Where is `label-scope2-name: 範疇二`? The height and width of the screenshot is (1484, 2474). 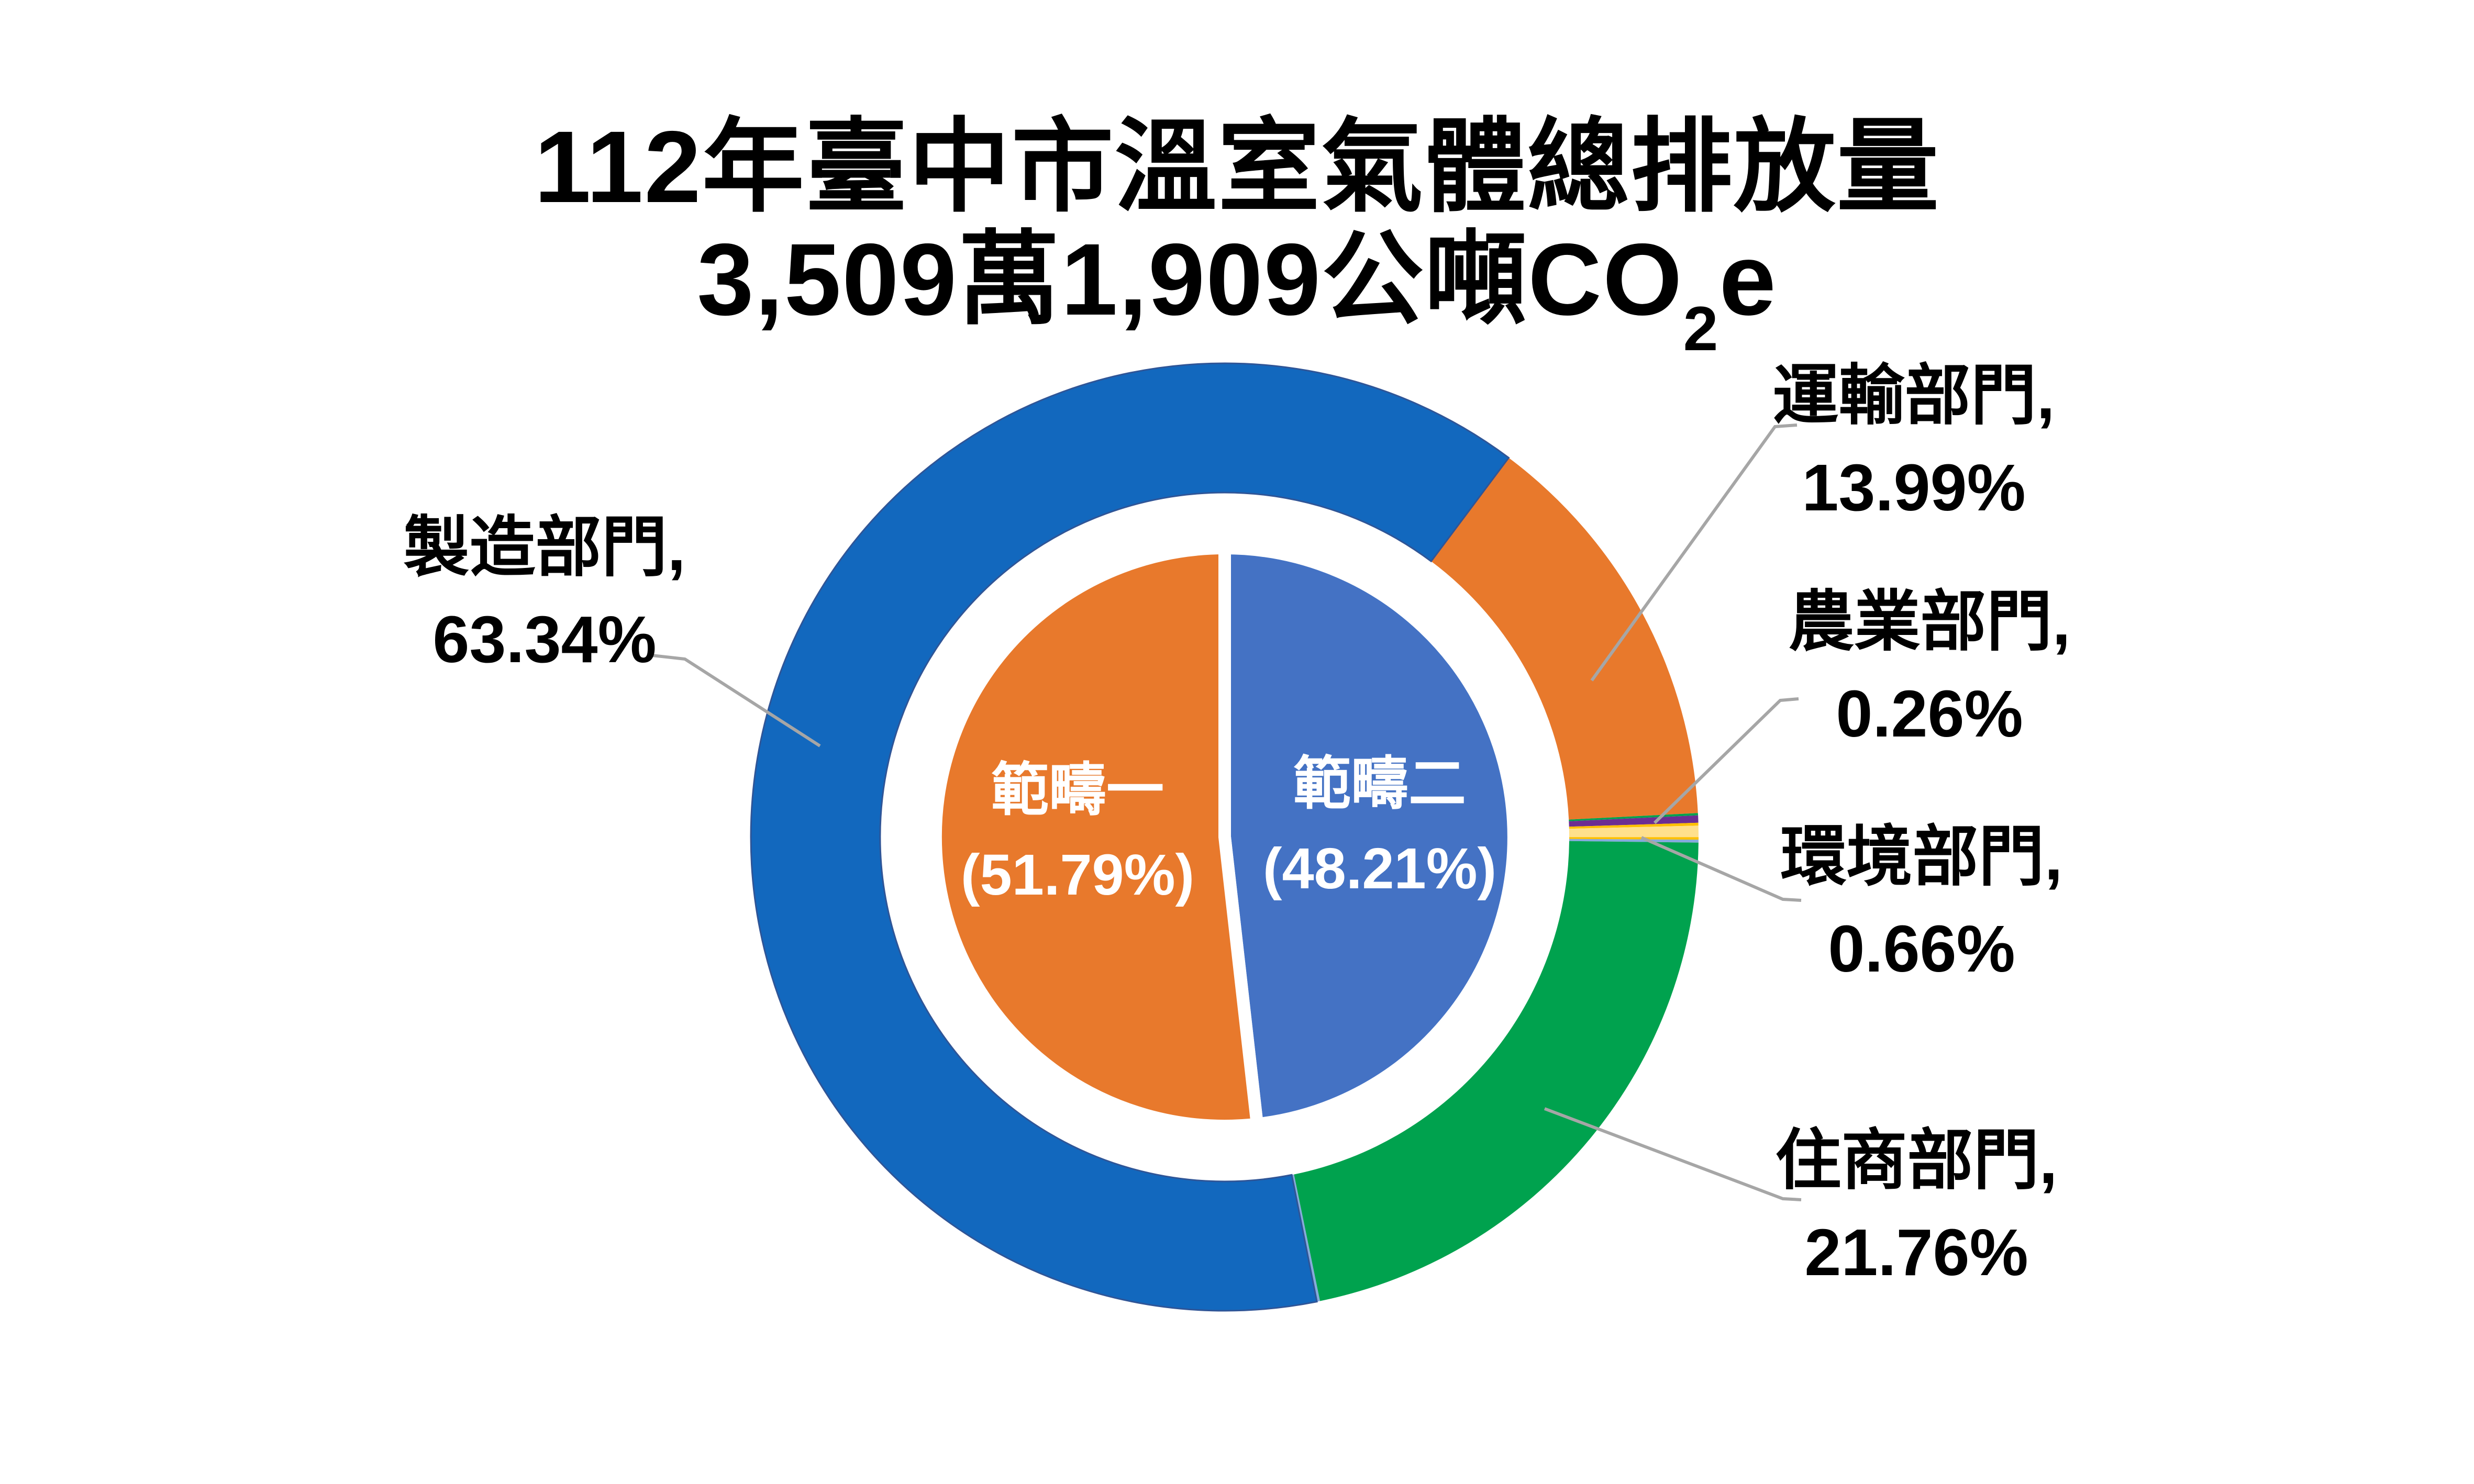 label-scope2-name: 範疇二 is located at coordinates (1379, 784).